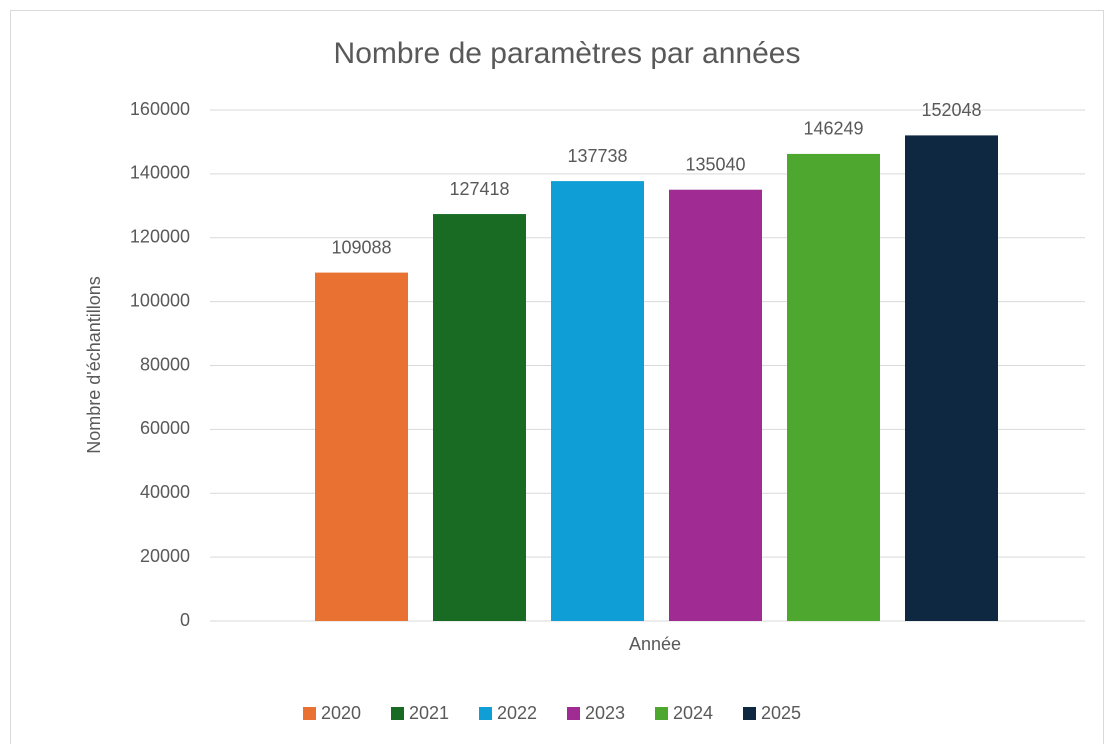  I want to click on data-label: 152048, so click(951, 110).